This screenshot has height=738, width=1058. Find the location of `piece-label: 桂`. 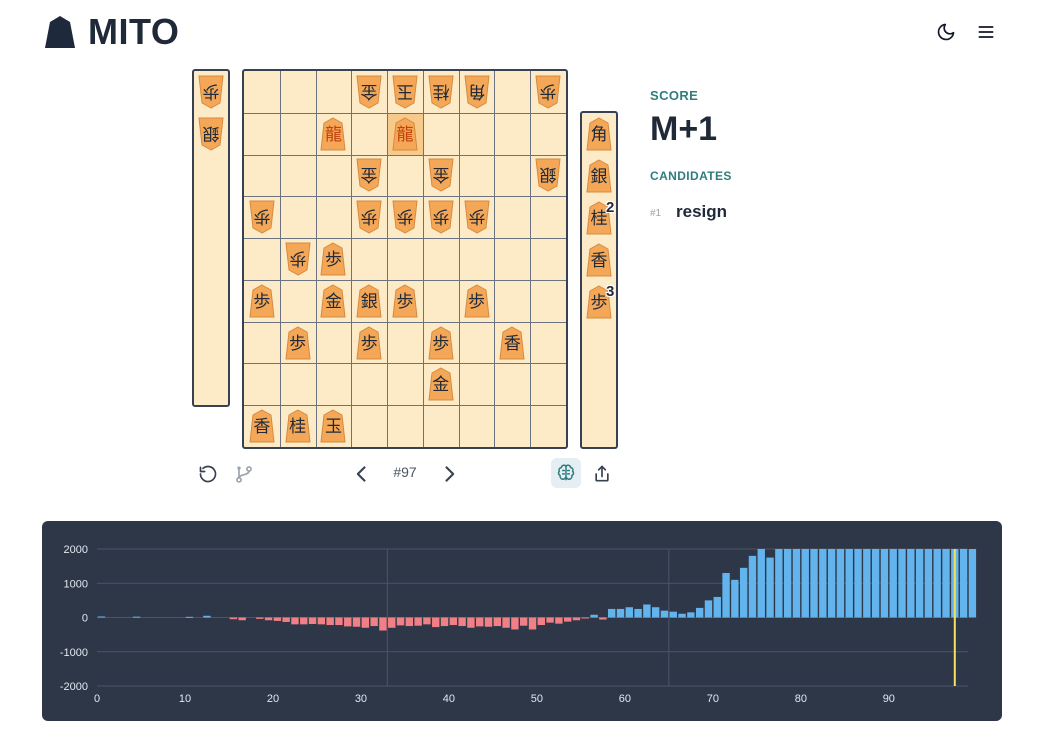

piece-label: 桂 is located at coordinates (441, 90).